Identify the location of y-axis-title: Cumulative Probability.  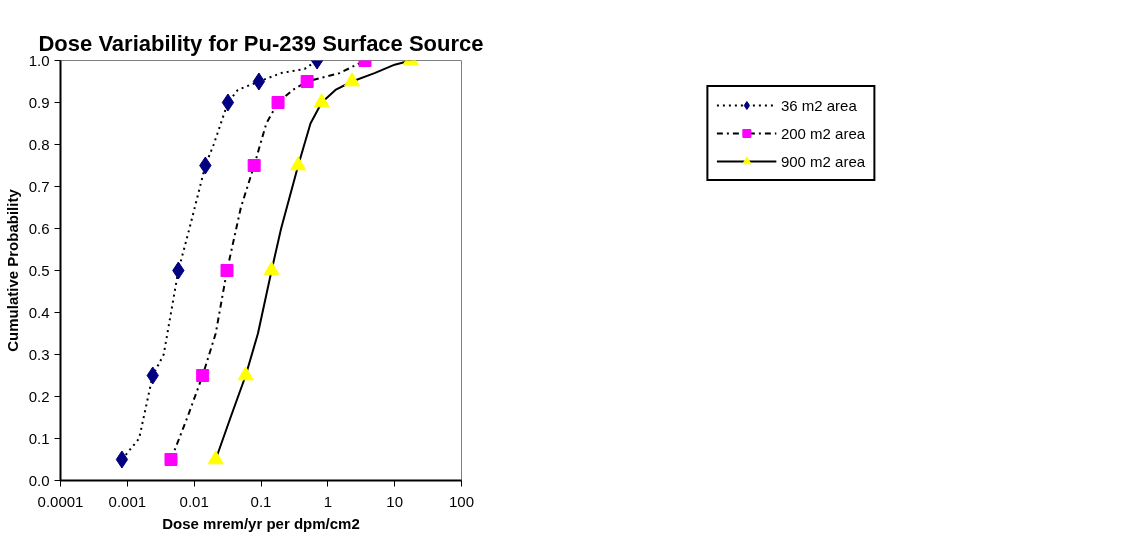
(12, 270).